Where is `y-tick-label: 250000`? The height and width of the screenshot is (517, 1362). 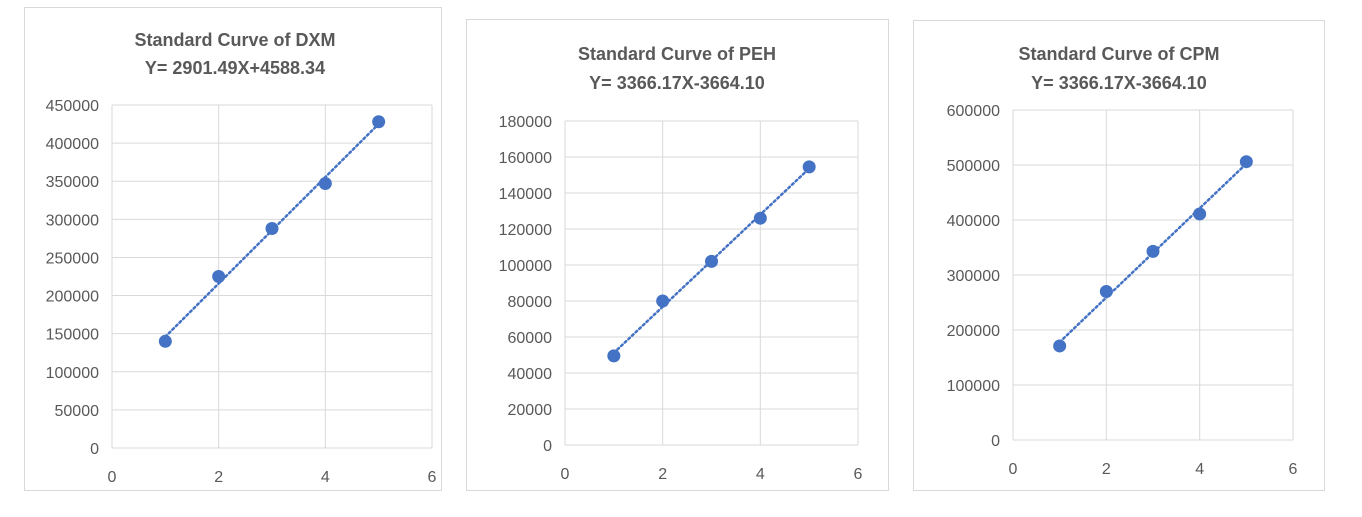 y-tick-label: 250000 is located at coordinates (72, 258).